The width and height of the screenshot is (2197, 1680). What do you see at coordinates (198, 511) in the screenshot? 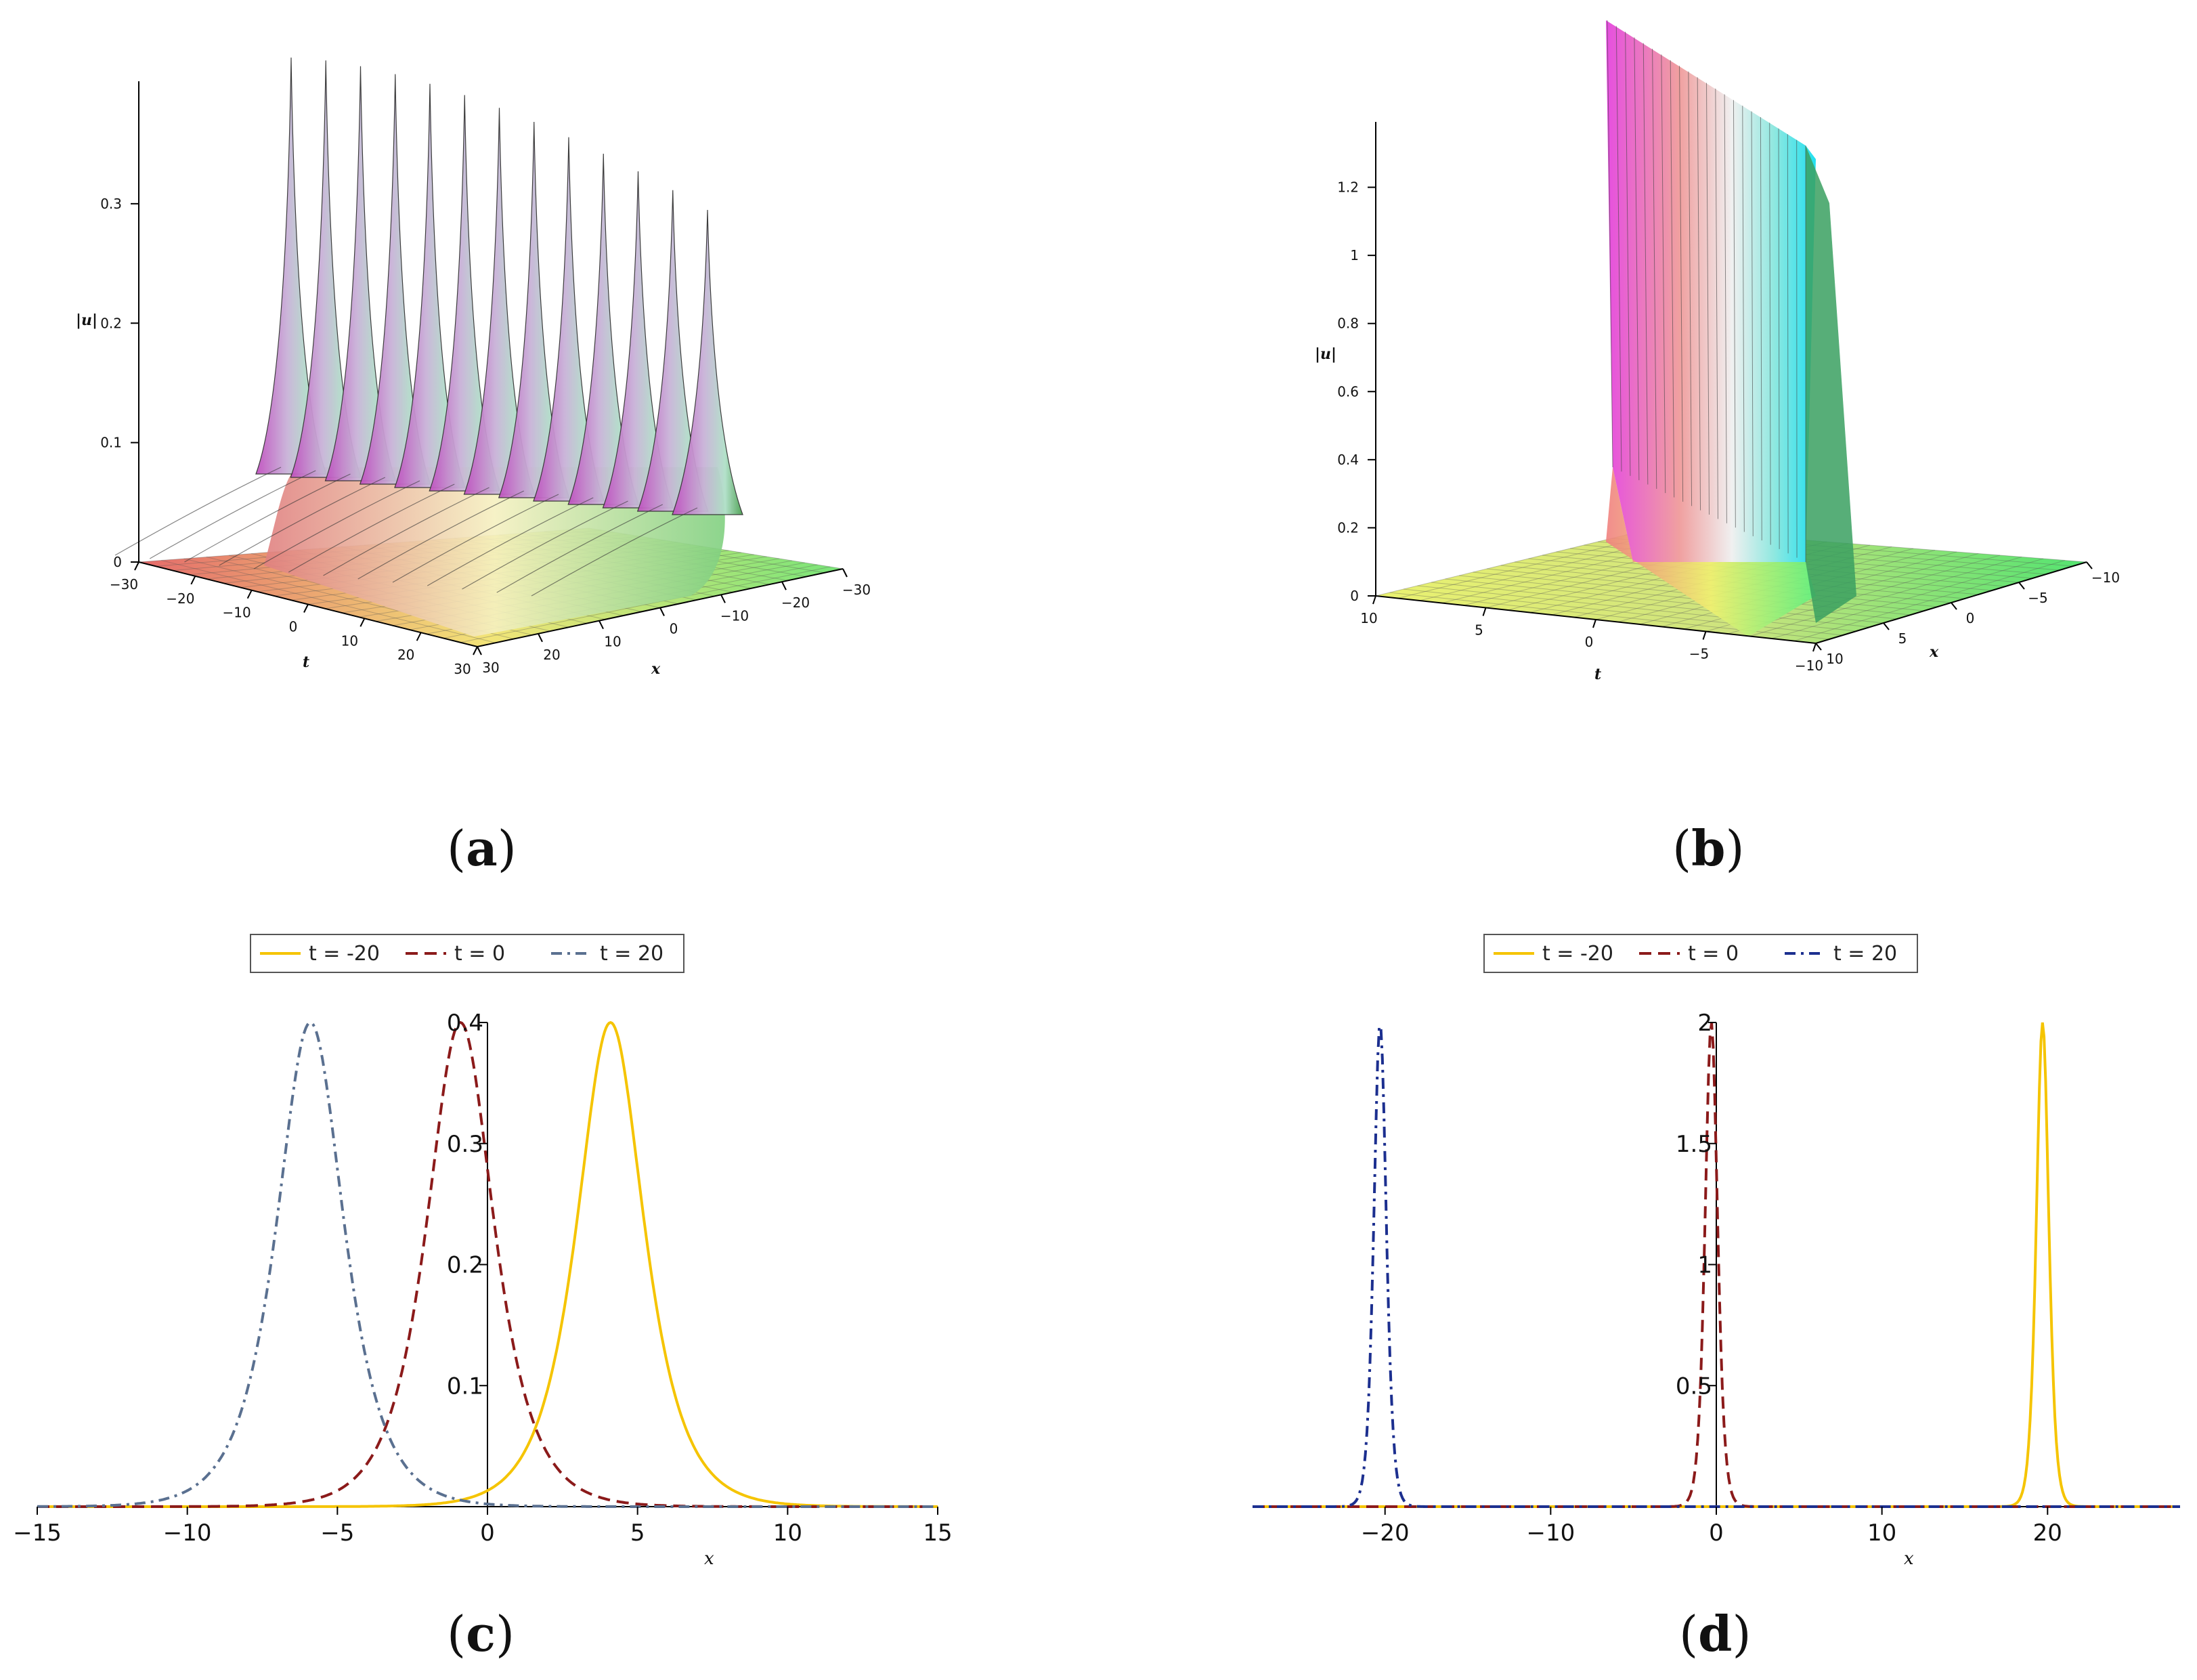
I see `ridge-contour` at bounding box center [198, 511].